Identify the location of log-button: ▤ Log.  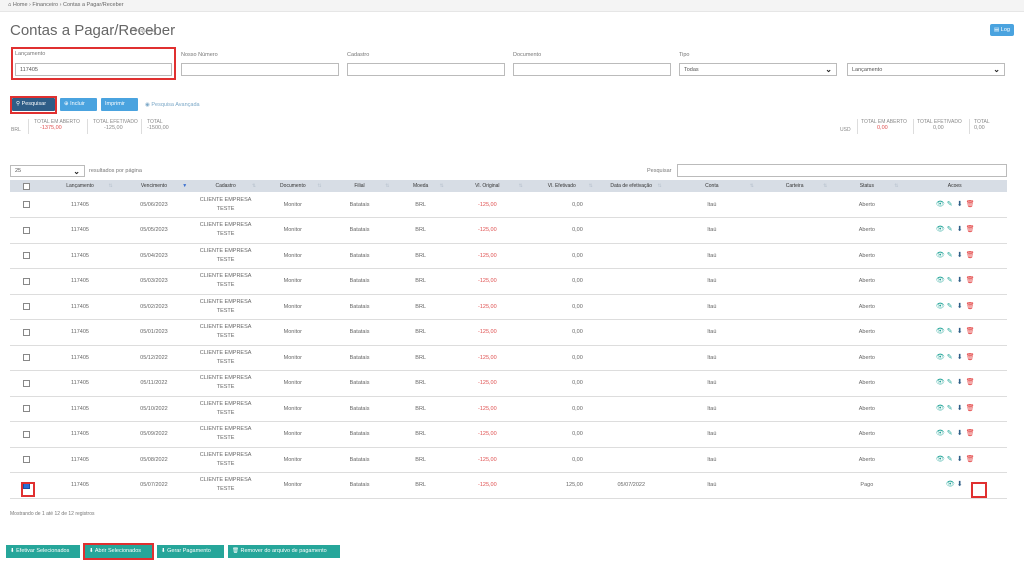
(1002, 30).